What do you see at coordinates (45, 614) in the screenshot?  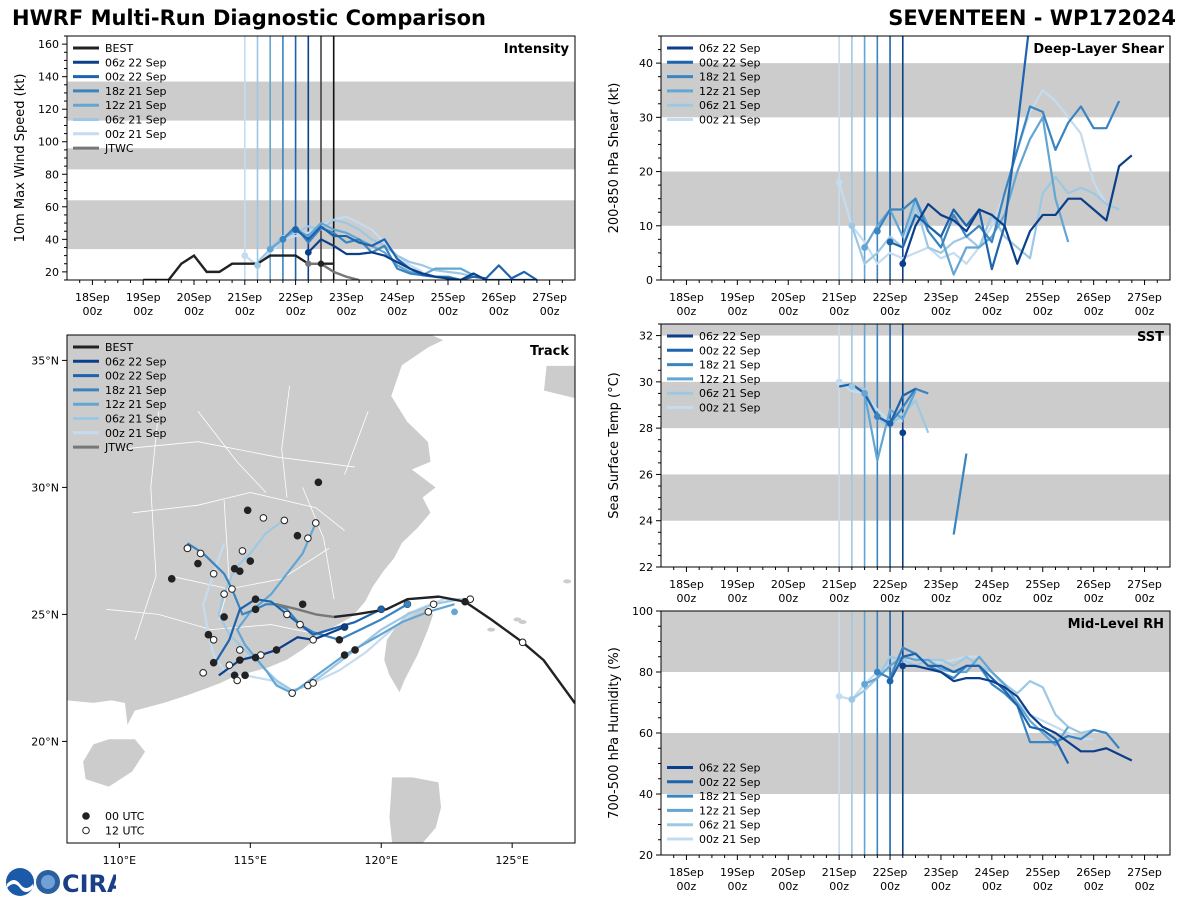 I see `track-ytick-label-1: 25°N` at bounding box center [45, 614].